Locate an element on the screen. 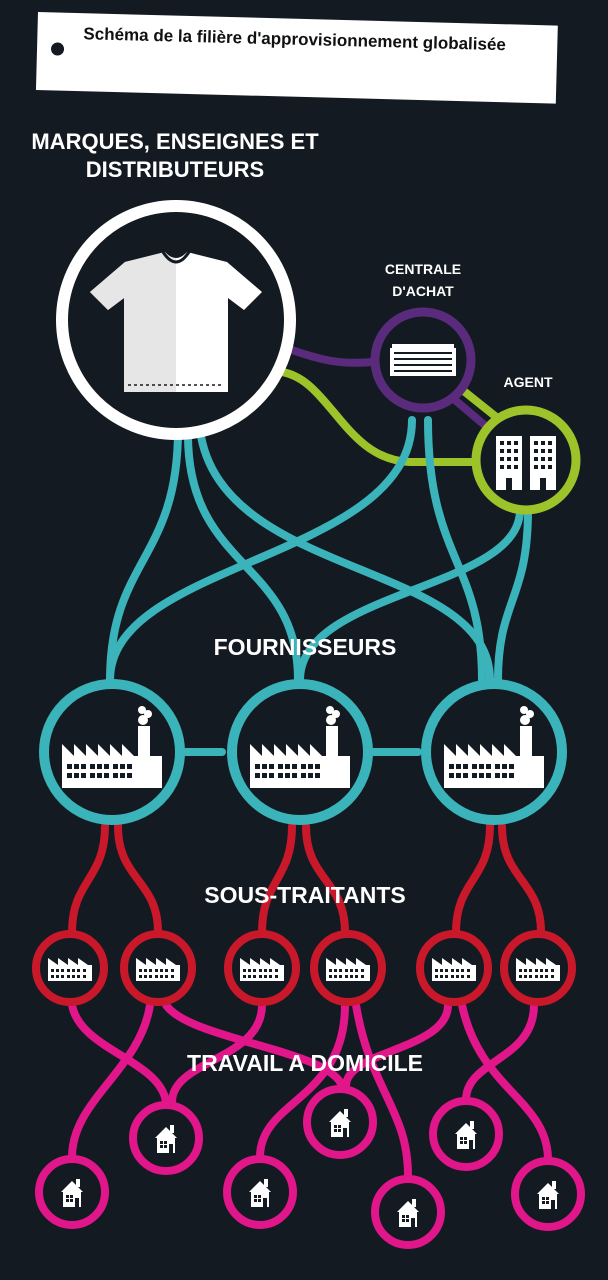 The width and height of the screenshot is (608, 1280). tshirt-icon is located at coordinates (176, 321).